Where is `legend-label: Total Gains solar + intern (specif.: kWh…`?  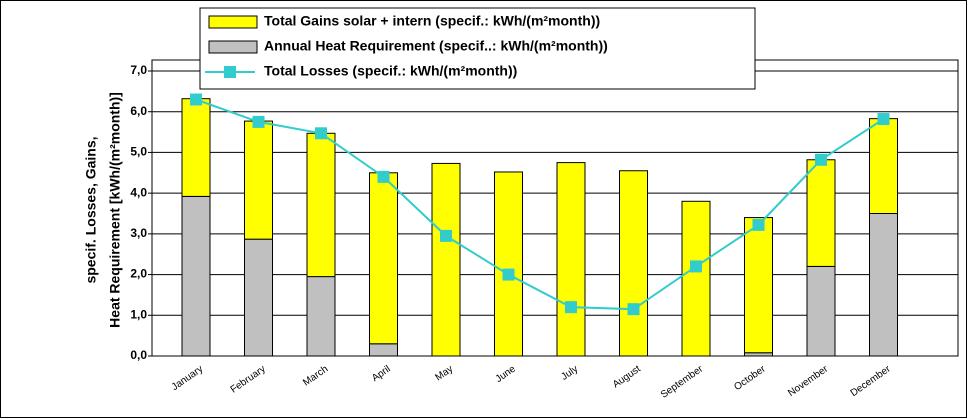 legend-label: Total Gains solar + intern (specif.: kWh… is located at coordinates (432, 21).